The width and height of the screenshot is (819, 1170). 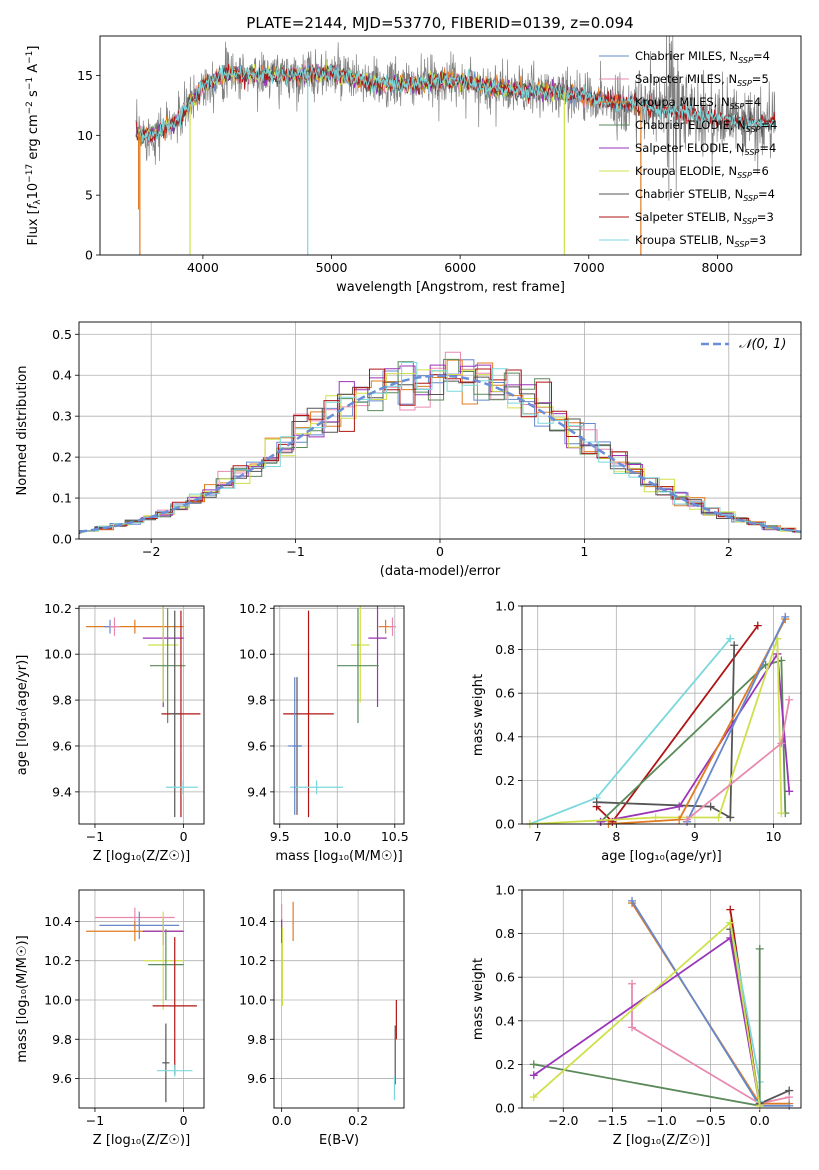 I want to click on y-tick-label: 9.4, so click(x=257, y=791).